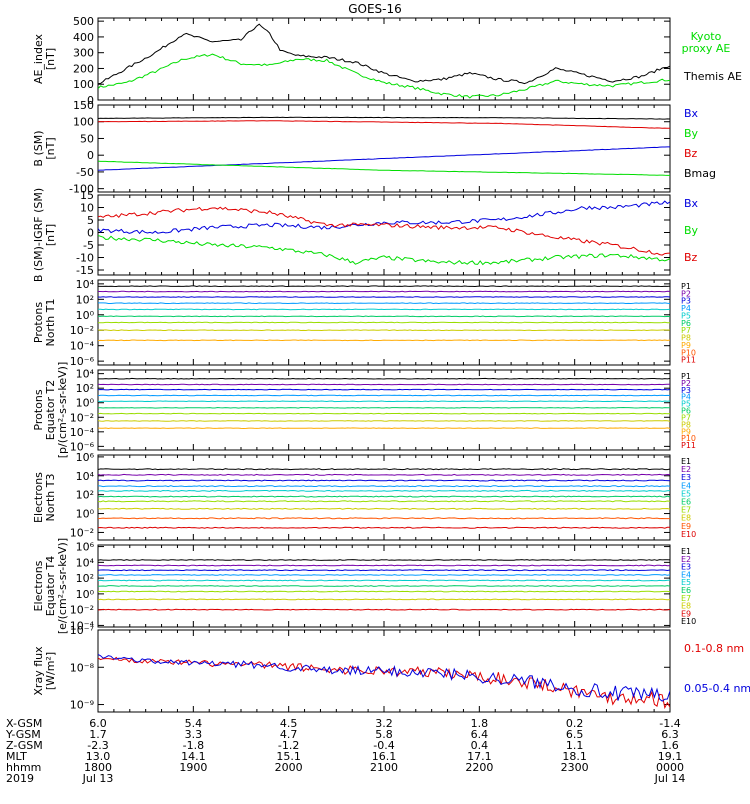  Describe the element at coordinates (82, 630) in the screenshot. I see `y-tick-label: 10⁻⁷` at that location.